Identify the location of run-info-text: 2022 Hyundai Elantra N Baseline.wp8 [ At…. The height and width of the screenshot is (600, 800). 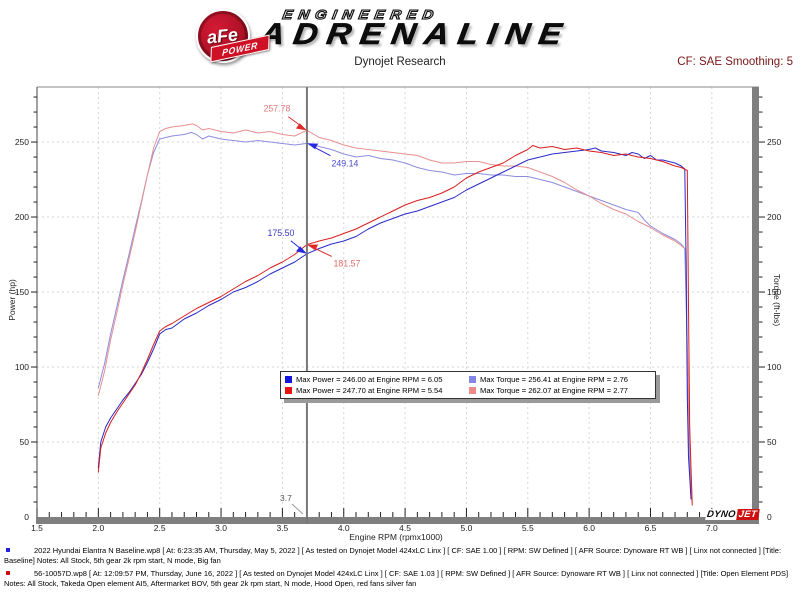
(393, 555).